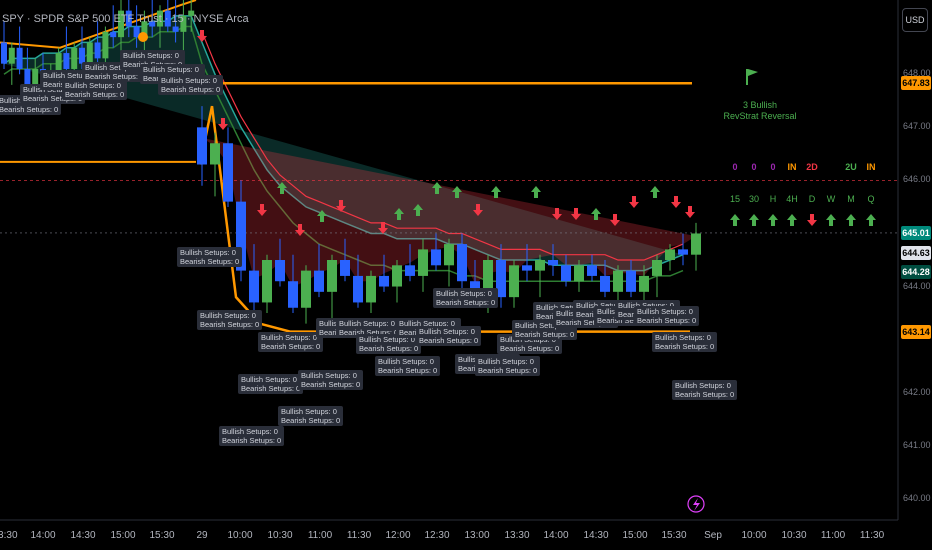 This screenshot has width=932, height=550. I want to click on tf-status-text: 2U, so click(851, 167).